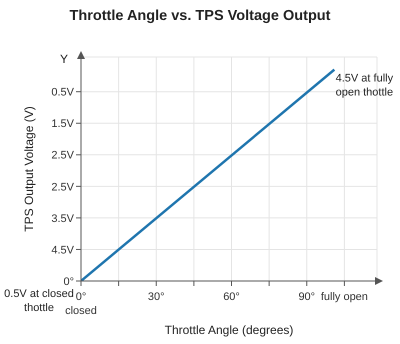 This screenshot has width=400, height=344. I want to click on x-tick-label: 30°, so click(156, 297).